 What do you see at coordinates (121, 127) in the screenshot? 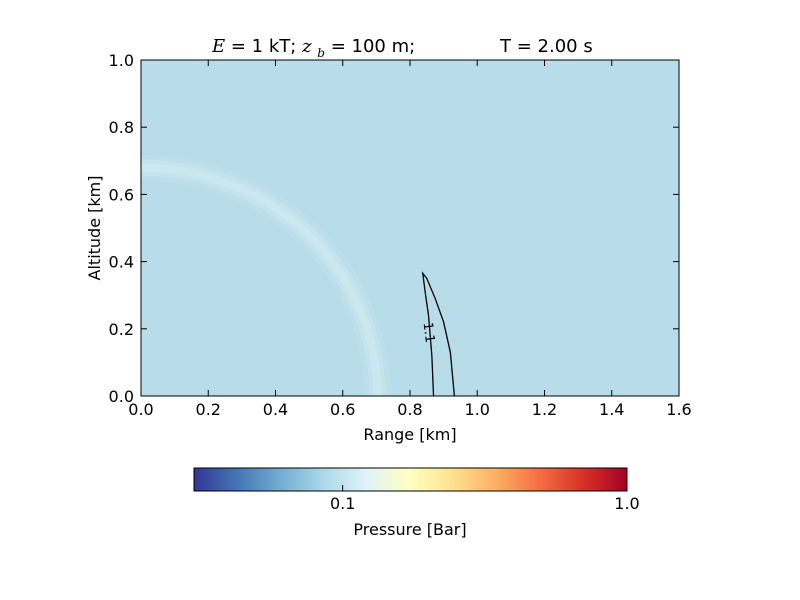
I see `y-tick-label: 0.8` at bounding box center [121, 127].